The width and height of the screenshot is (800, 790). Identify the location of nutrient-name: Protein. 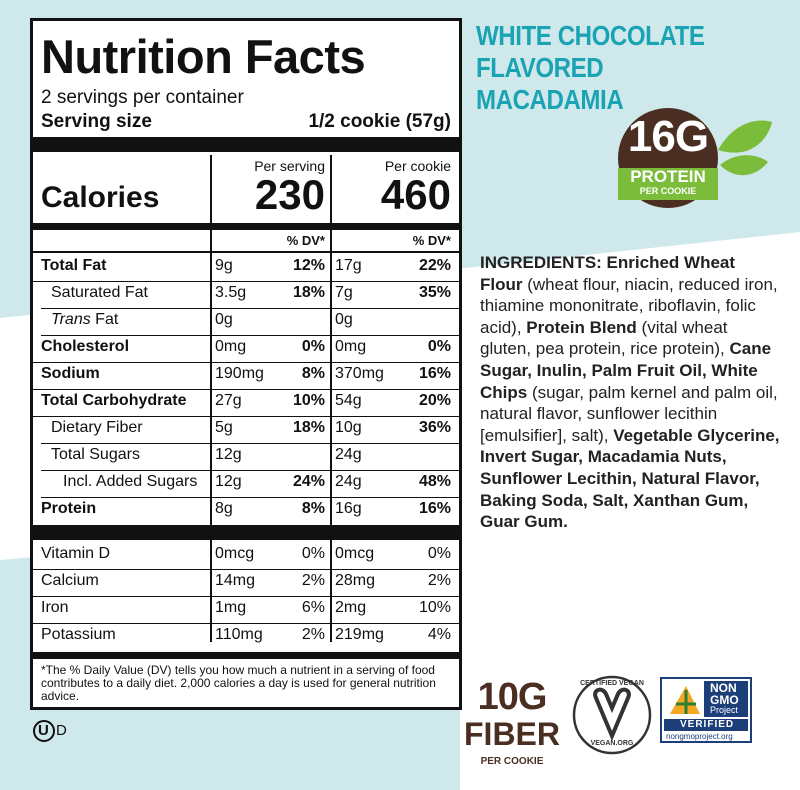
(69, 508).